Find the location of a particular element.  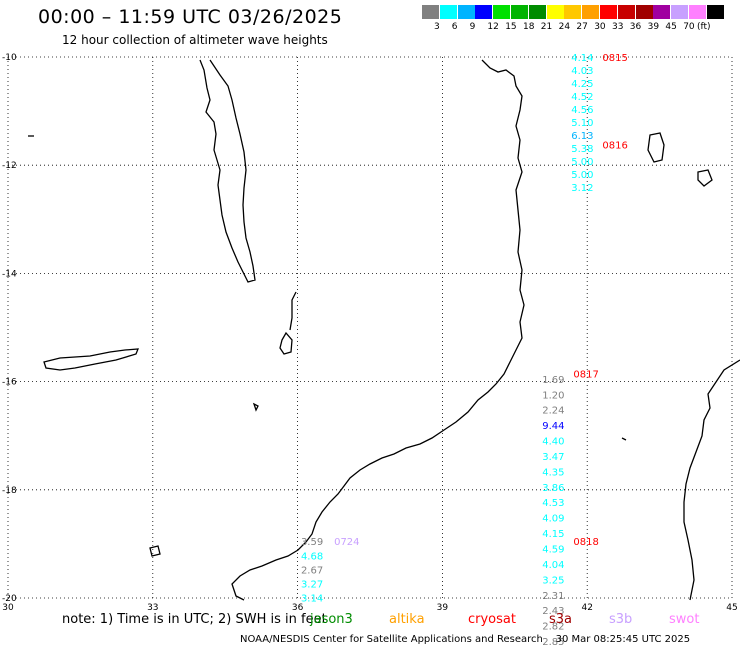

wave-height-label: 4.35 is located at coordinates (553, 472).